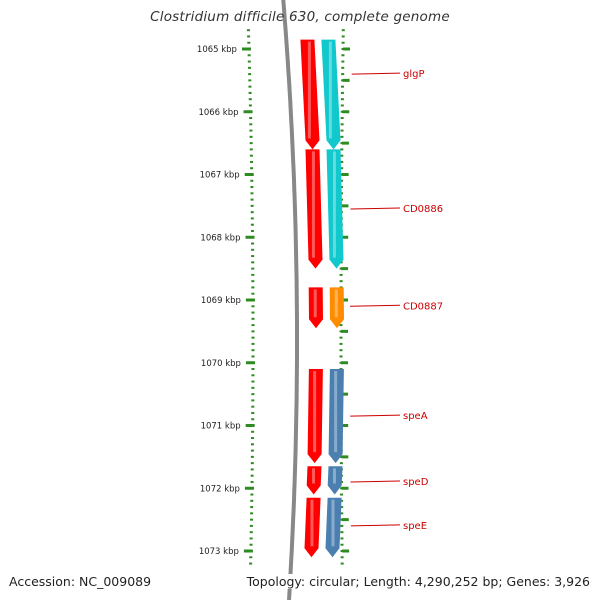 This screenshot has height=604, width=600. Describe the element at coordinates (415, 416) in the screenshot. I see `gene-label-spea: speA` at that location.